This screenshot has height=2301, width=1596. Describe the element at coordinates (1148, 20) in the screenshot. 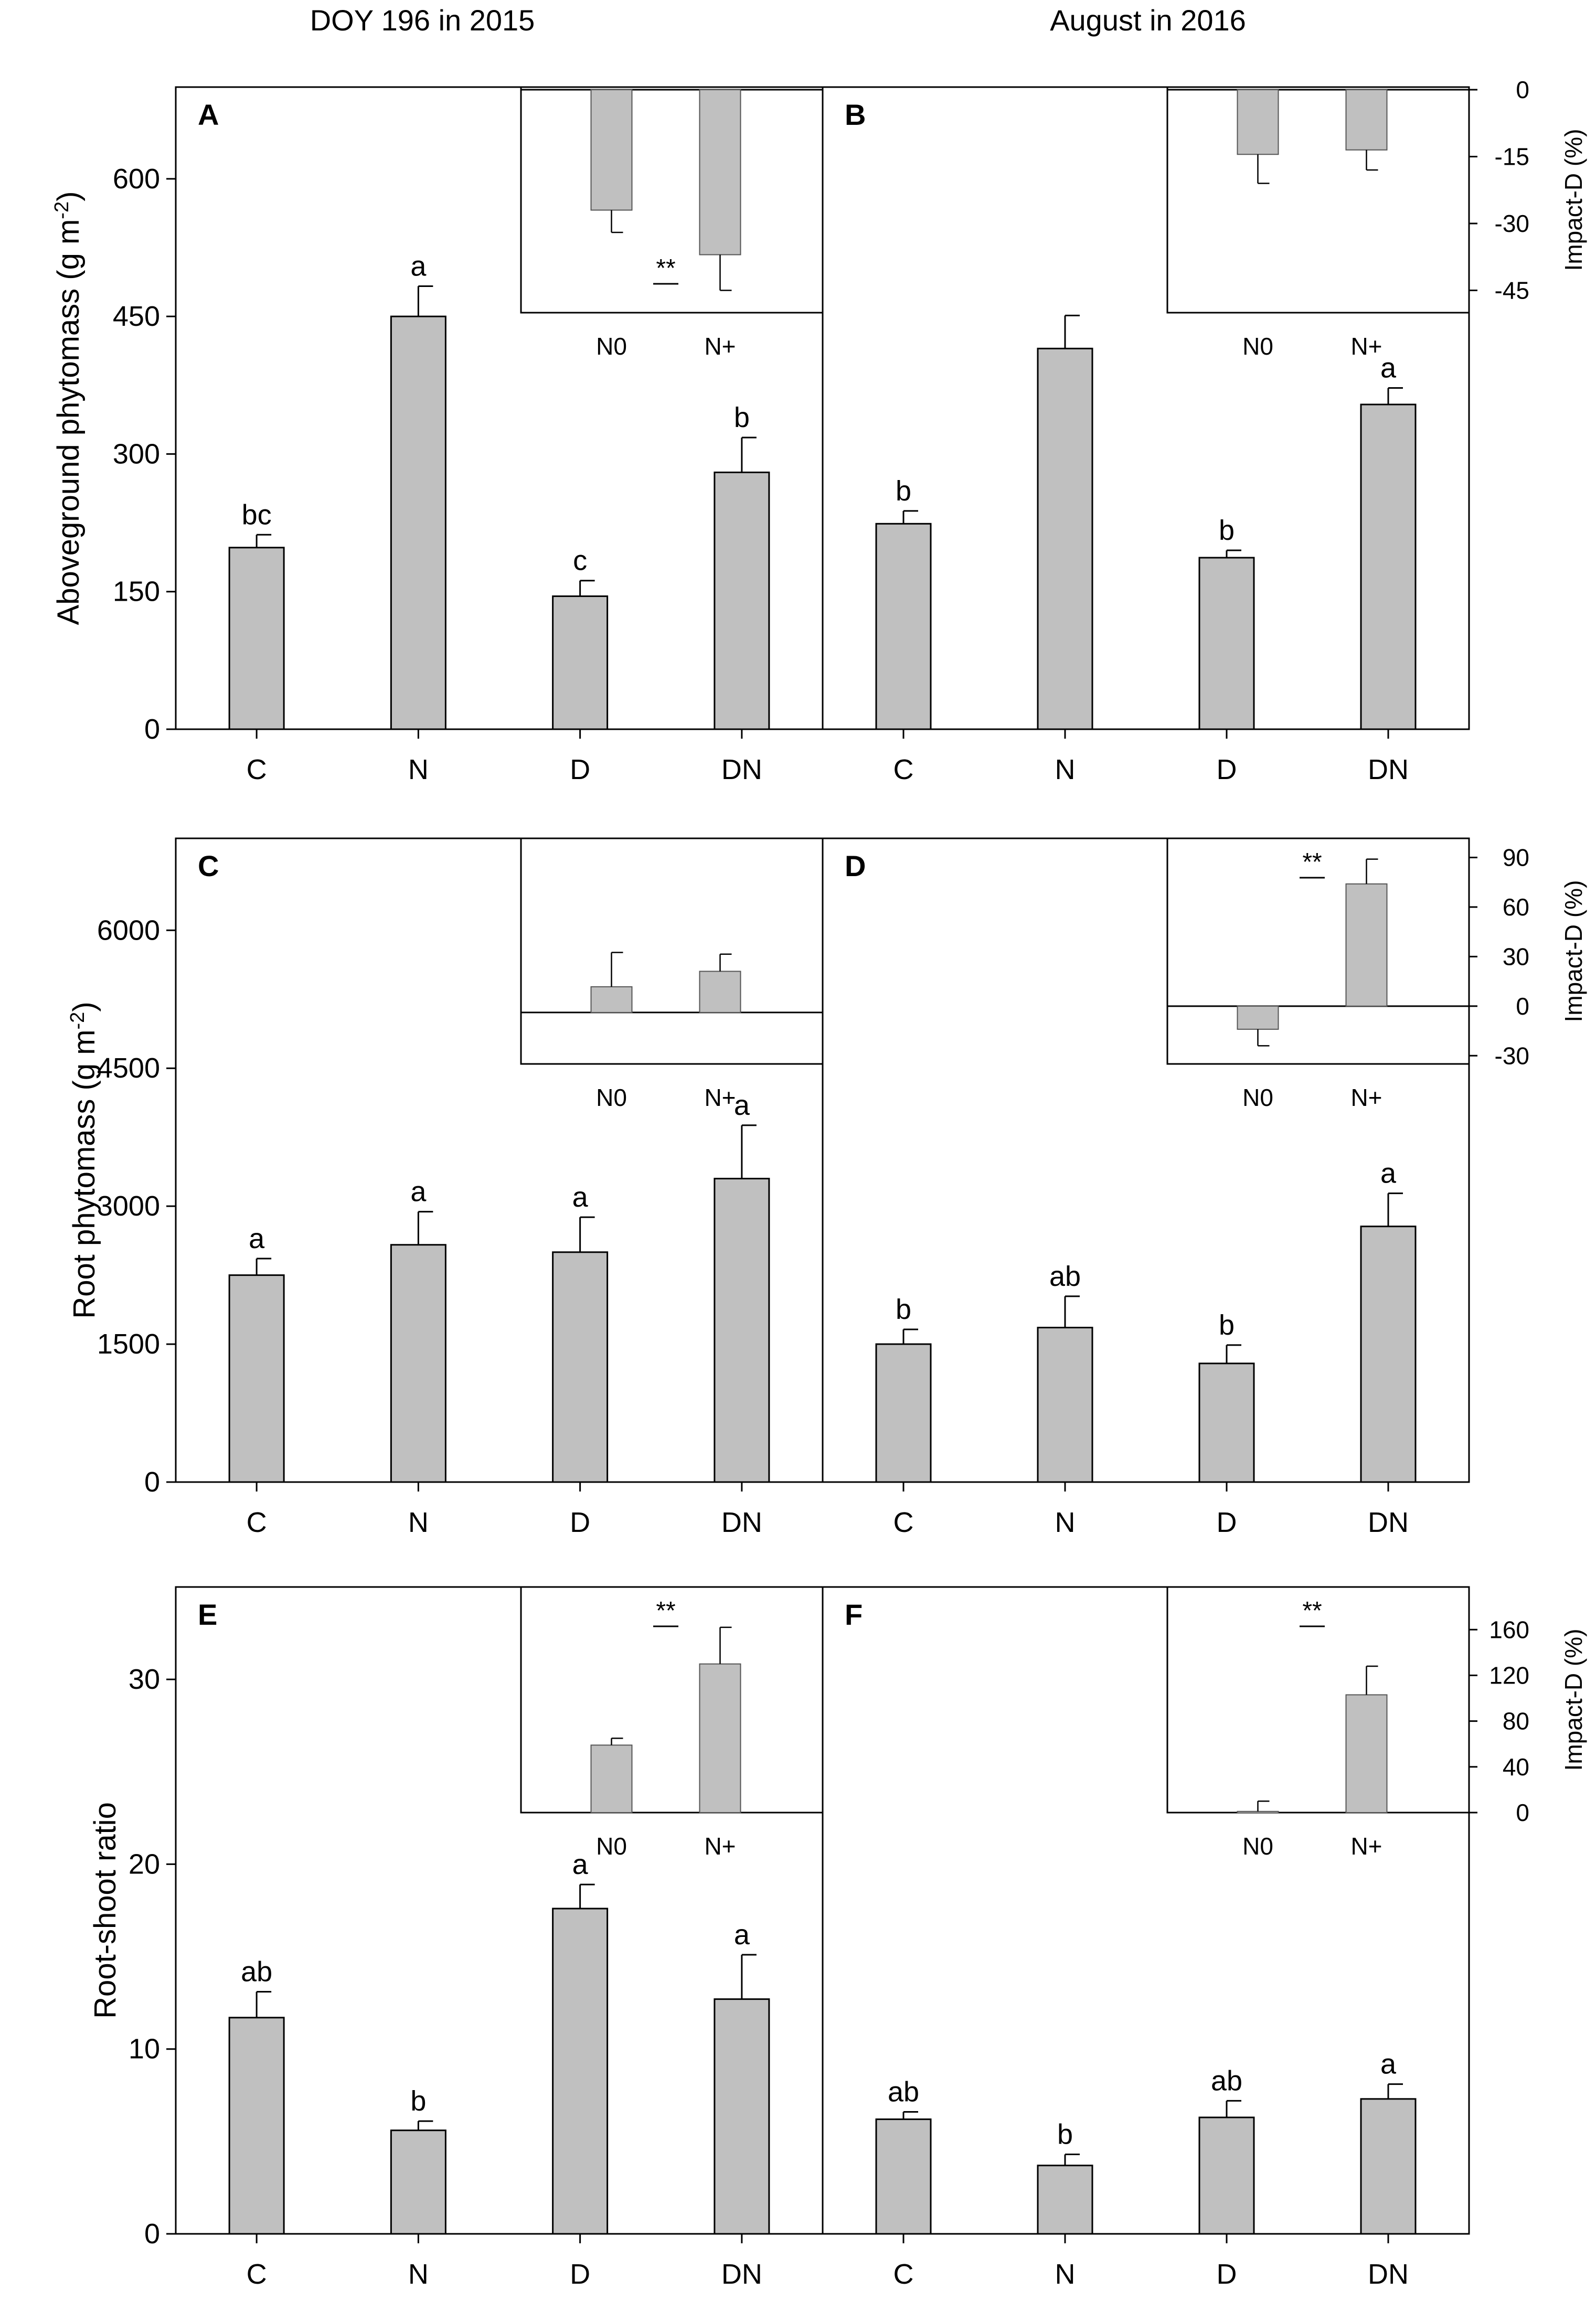

I see `column-title-right: August in 2016` at that location.